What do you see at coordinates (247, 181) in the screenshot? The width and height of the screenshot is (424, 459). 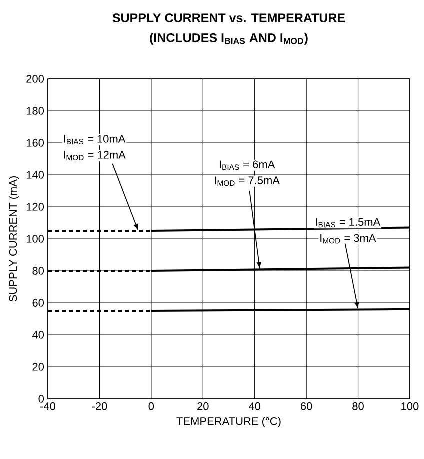 I see `annotation: I$_{MOD}$ = 7.5mA` at bounding box center [247, 181].